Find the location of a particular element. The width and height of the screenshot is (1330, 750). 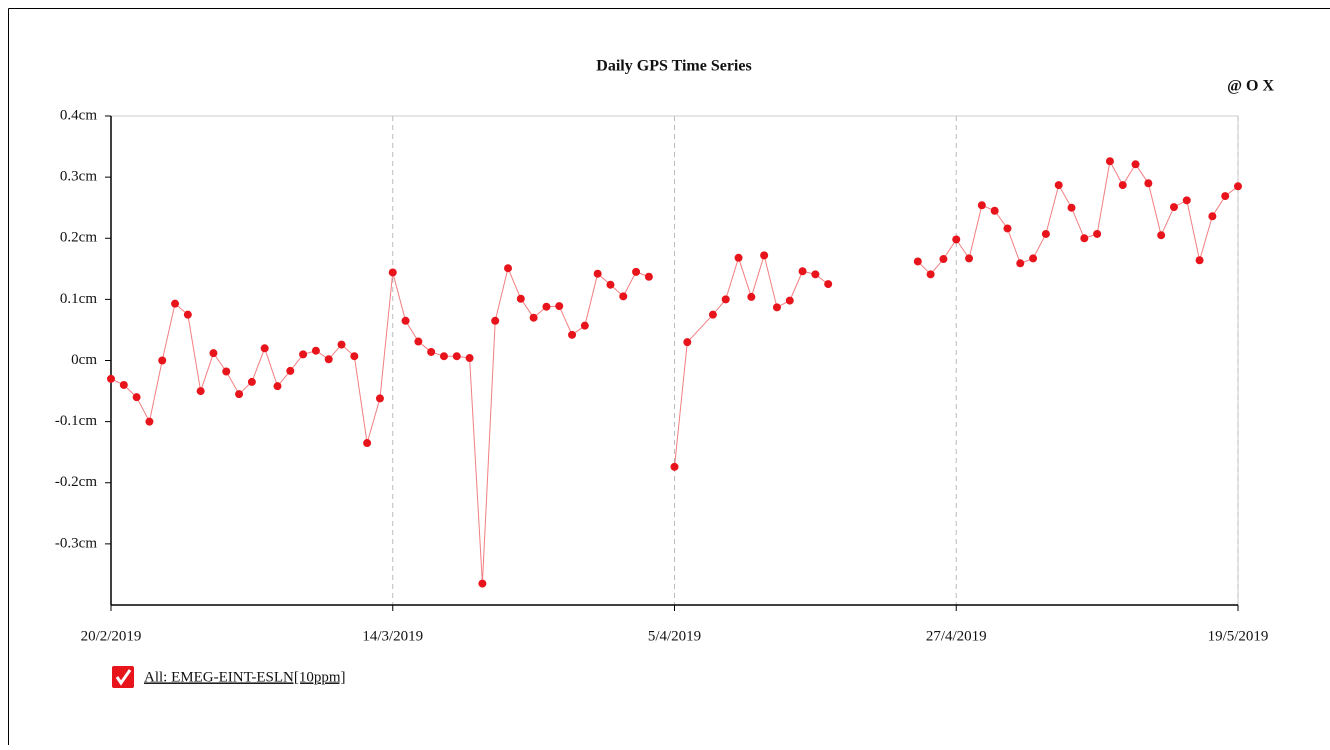

y-tick-label: 0.2cm is located at coordinates (78, 238).